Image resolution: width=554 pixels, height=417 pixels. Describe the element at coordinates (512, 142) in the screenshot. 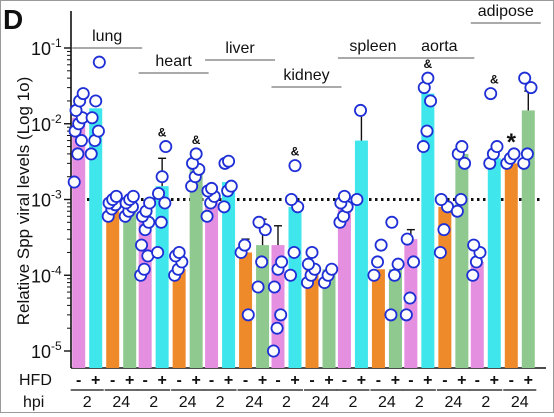

I see `significance-asterisk: *` at that location.